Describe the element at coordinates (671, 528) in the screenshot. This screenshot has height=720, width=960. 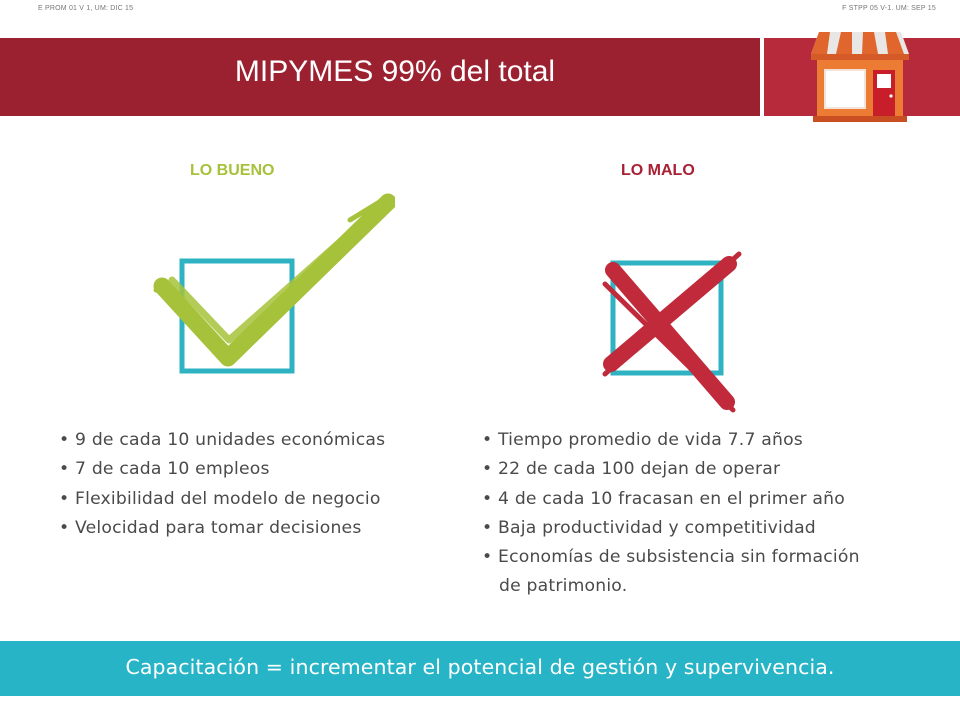
I see `list-item: Baja productividad y competitividad` at that location.